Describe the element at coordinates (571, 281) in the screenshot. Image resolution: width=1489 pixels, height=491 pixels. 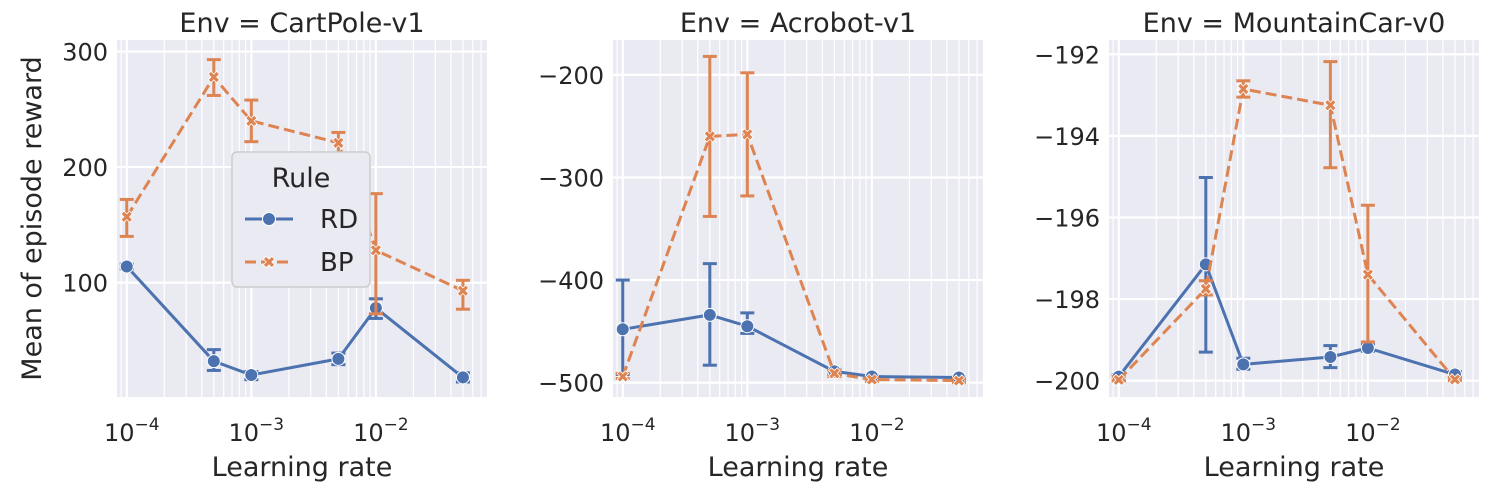
I see `y-tick-label: −400` at that location.